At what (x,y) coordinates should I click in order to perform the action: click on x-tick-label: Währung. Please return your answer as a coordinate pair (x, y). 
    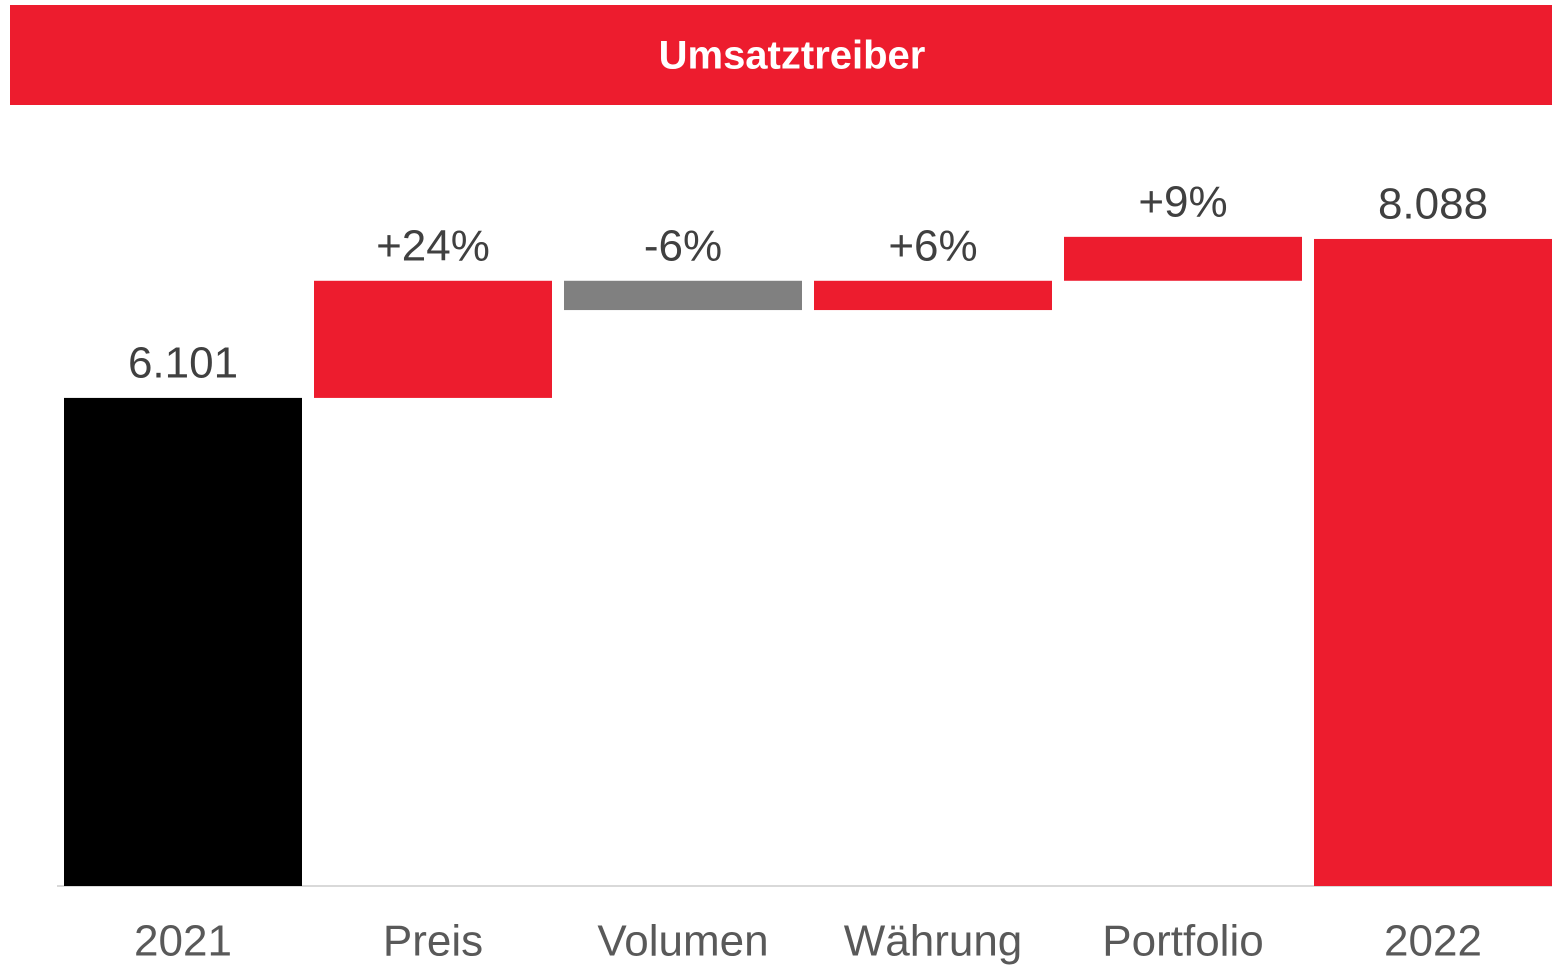
    Looking at the image, I should click on (933, 941).